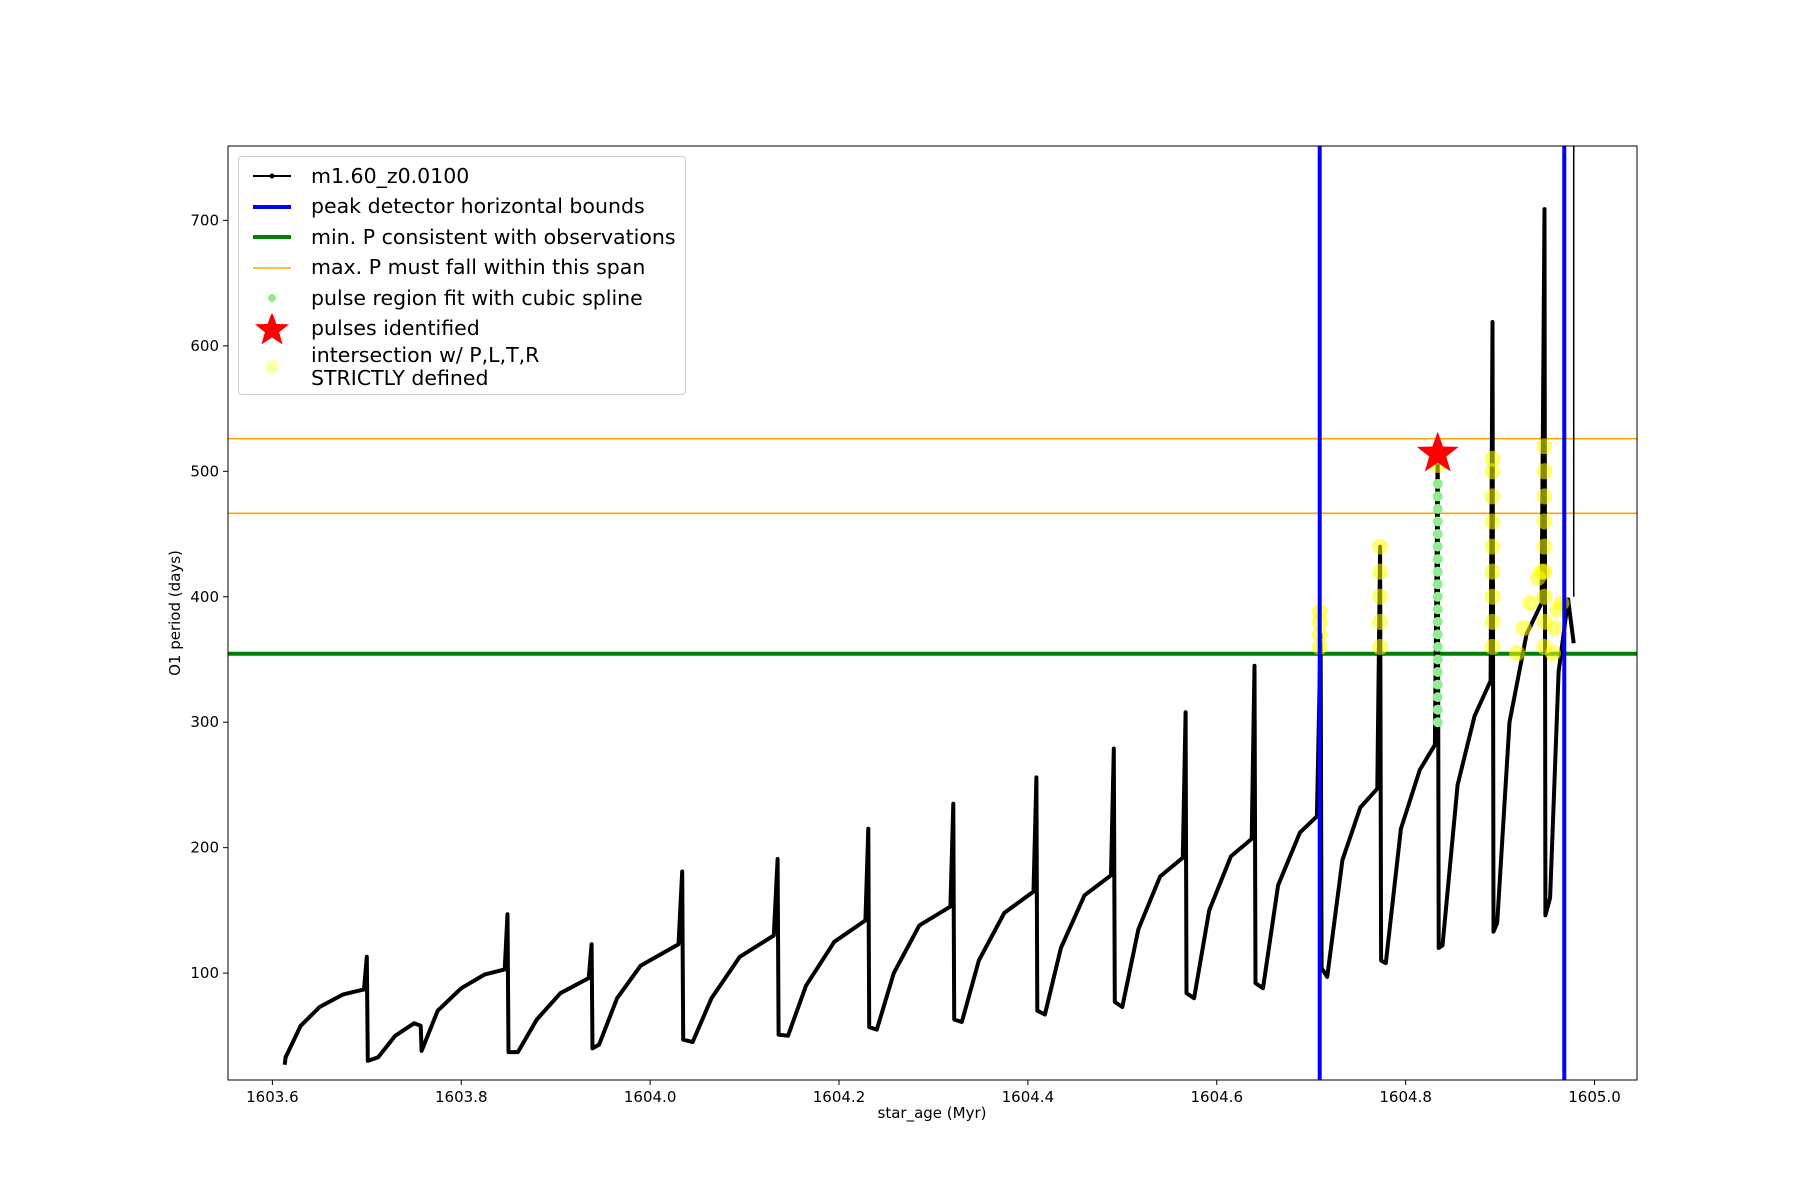 The height and width of the screenshot is (1204, 1800). Describe the element at coordinates (650, 1097) in the screenshot. I see `x-tick-label: 1604.0` at that location.